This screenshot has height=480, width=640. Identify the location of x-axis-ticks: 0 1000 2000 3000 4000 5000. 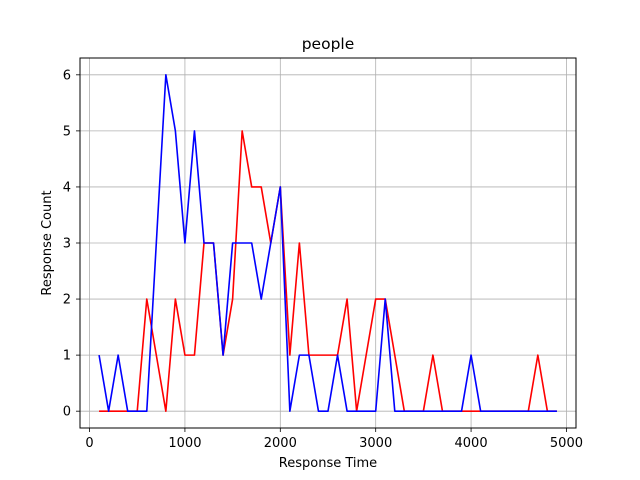
(334, 439).